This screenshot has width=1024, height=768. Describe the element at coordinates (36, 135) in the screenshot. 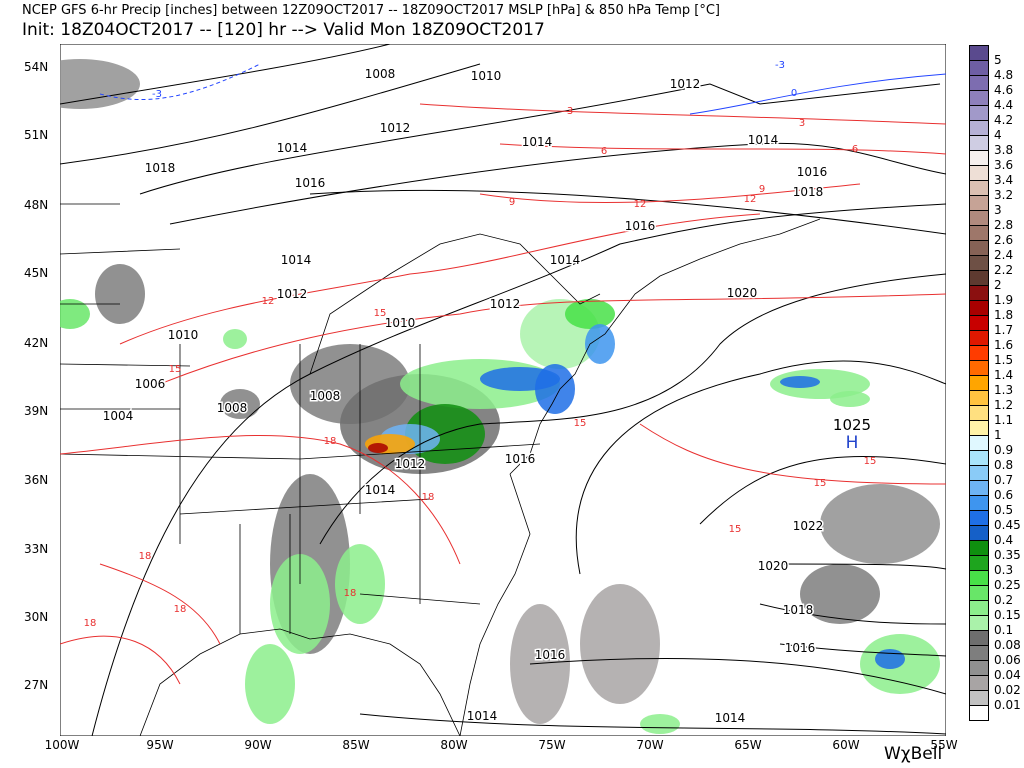

I see `latitude-label: 51N` at that location.